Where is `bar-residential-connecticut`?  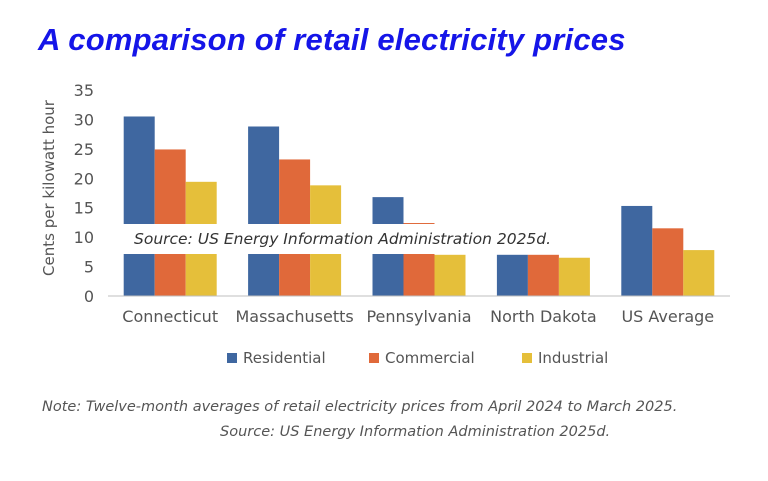 bar-residential-connecticut is located at coordinates (139, 206).